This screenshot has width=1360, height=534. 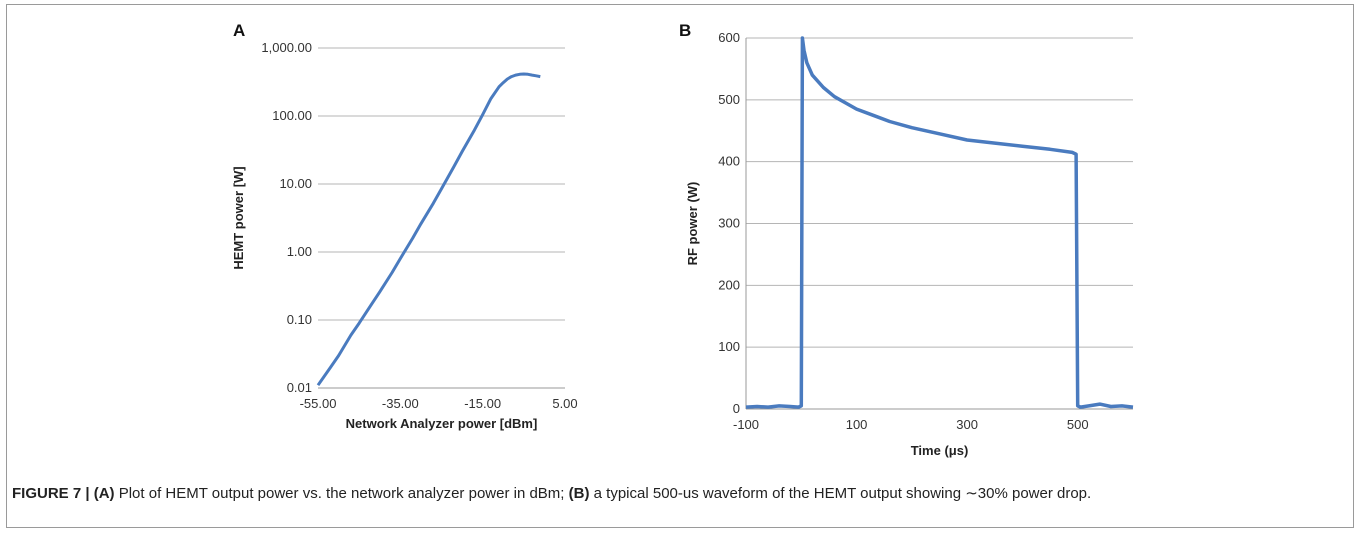 What do you see at coordinates (579, 493) in the screenshot?
I see `caption-part: (B)` at bounding box center [579, 493].